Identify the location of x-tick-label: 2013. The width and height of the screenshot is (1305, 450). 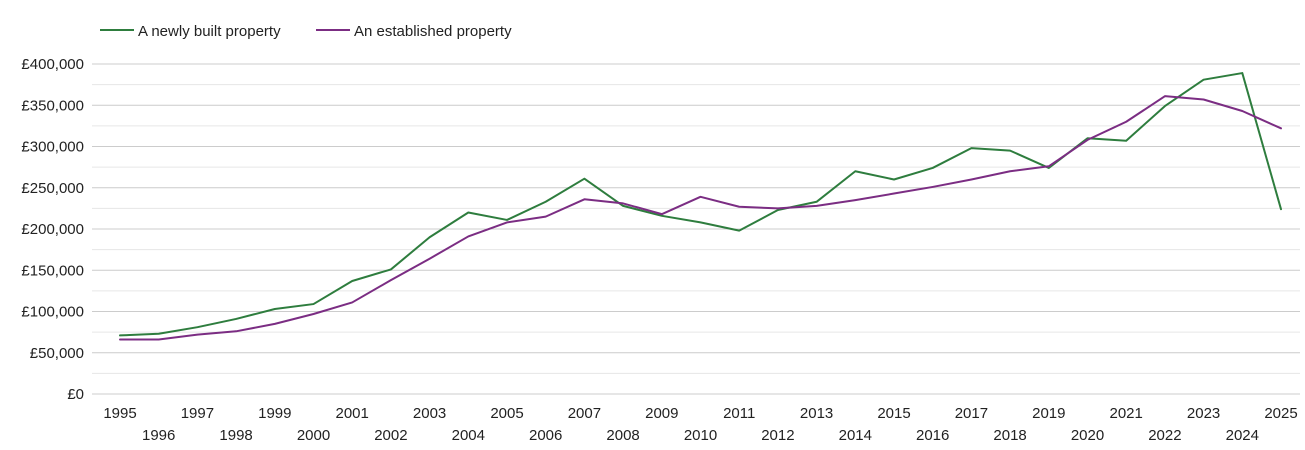
(816, 413).